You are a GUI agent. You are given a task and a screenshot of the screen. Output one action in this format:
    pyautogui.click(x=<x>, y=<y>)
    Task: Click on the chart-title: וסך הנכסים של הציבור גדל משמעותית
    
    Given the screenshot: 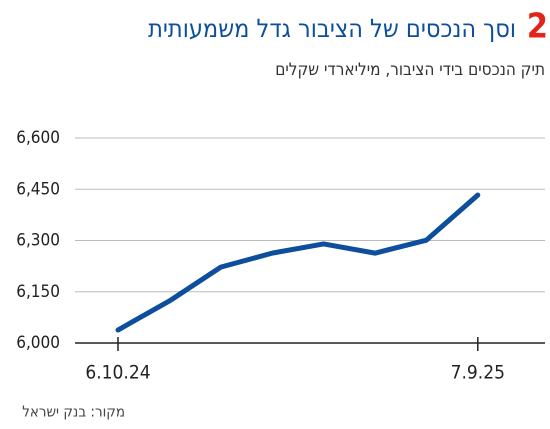 What is the action you would take?
    pyautogui.click(x=332, y=28)
    